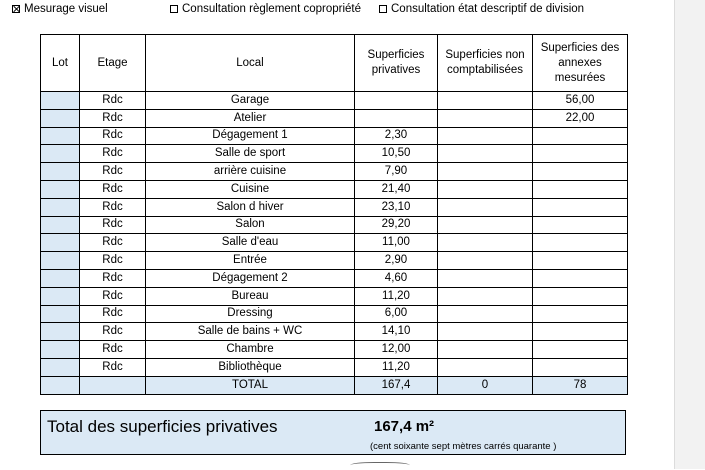 The height and width of the screenshot is (470, 705). I want to click on option-reglement-copropriete: Consultation règlement copropriété, so click(265, 9).